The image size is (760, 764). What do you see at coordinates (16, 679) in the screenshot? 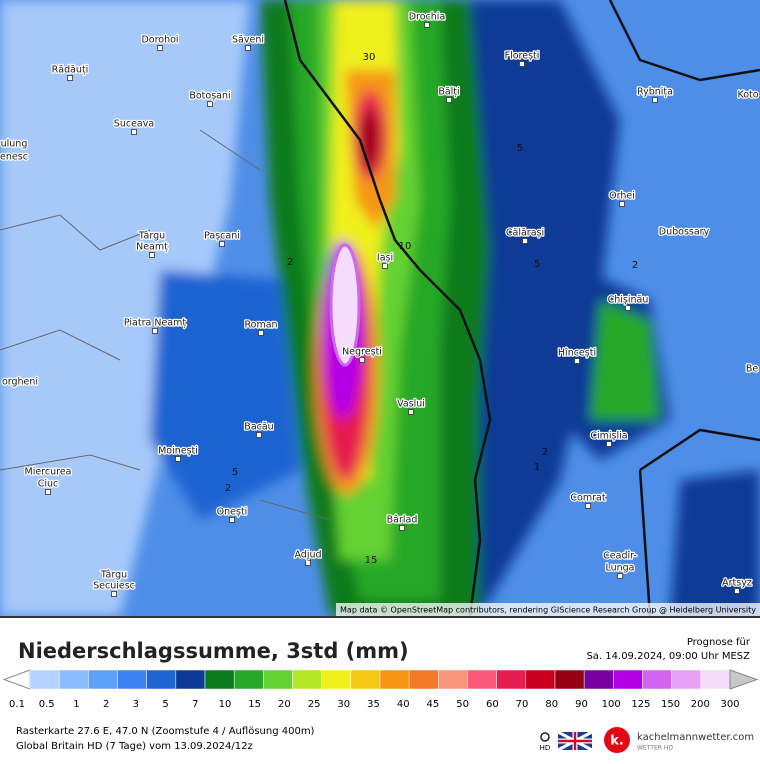
I see `legend-arrow-low` at bounding box center [16, 679].